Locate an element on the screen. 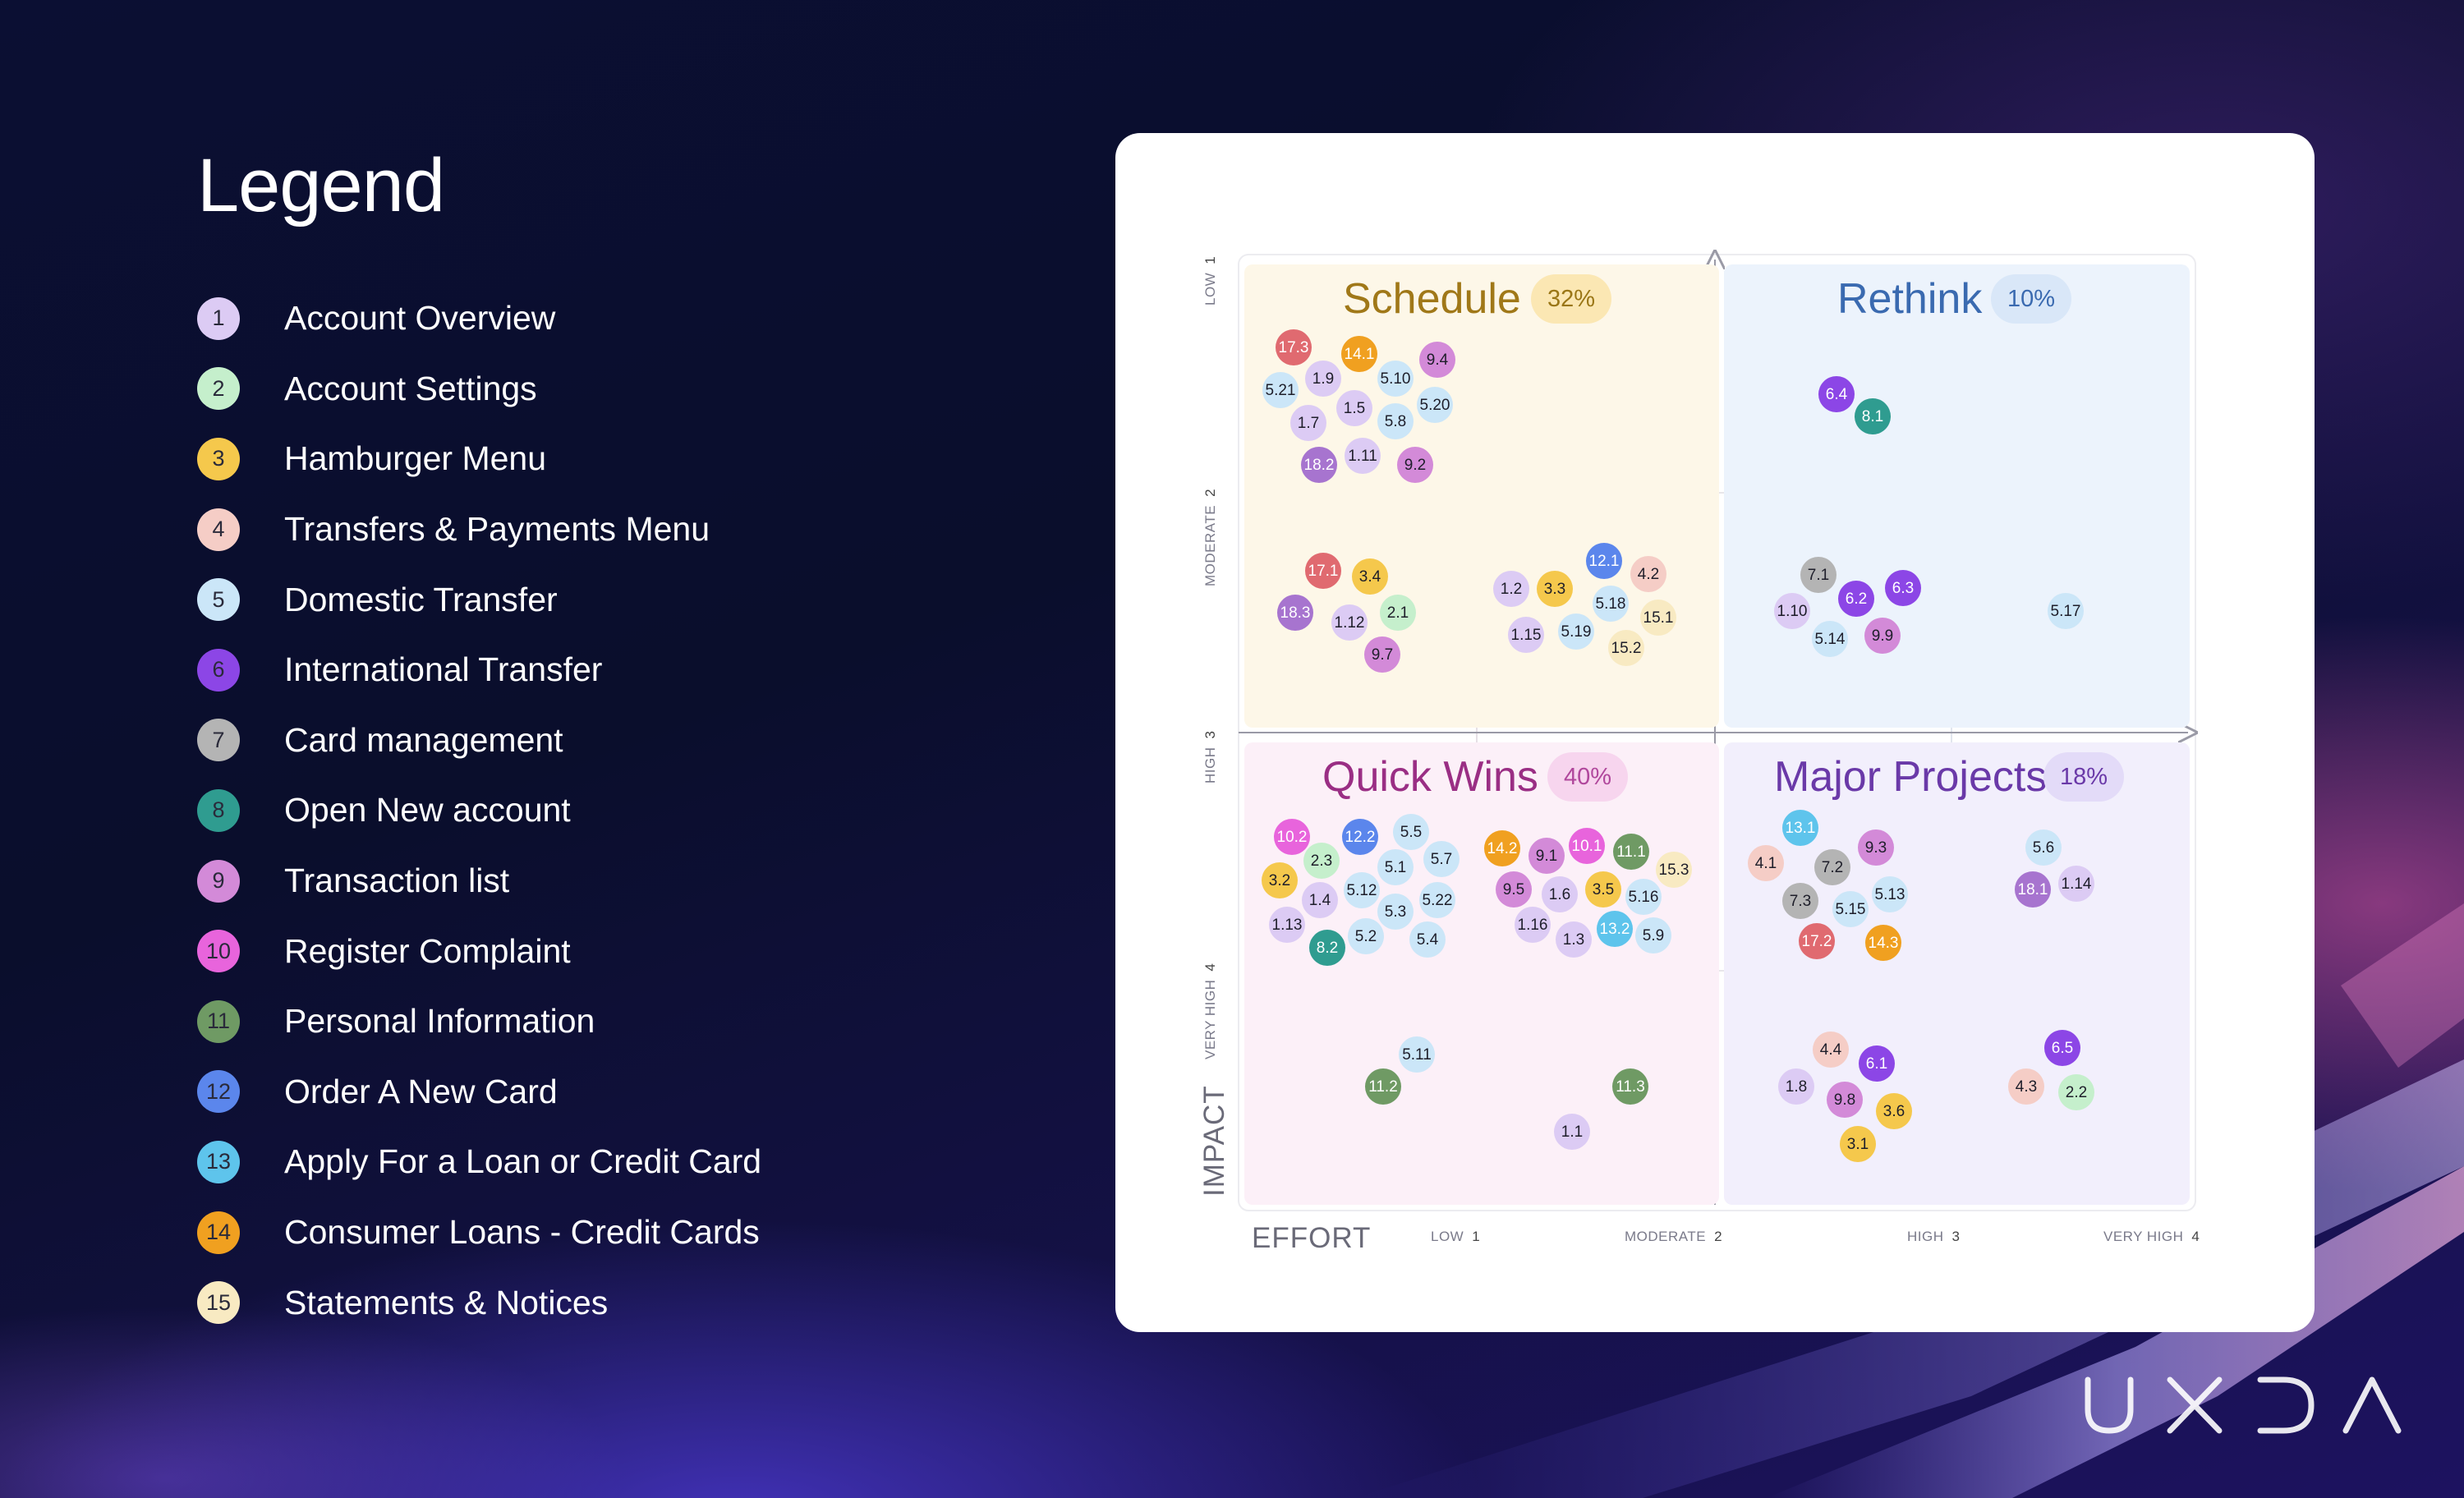  legend-item: 9 Transaction list is located at coordinates (479, 881).